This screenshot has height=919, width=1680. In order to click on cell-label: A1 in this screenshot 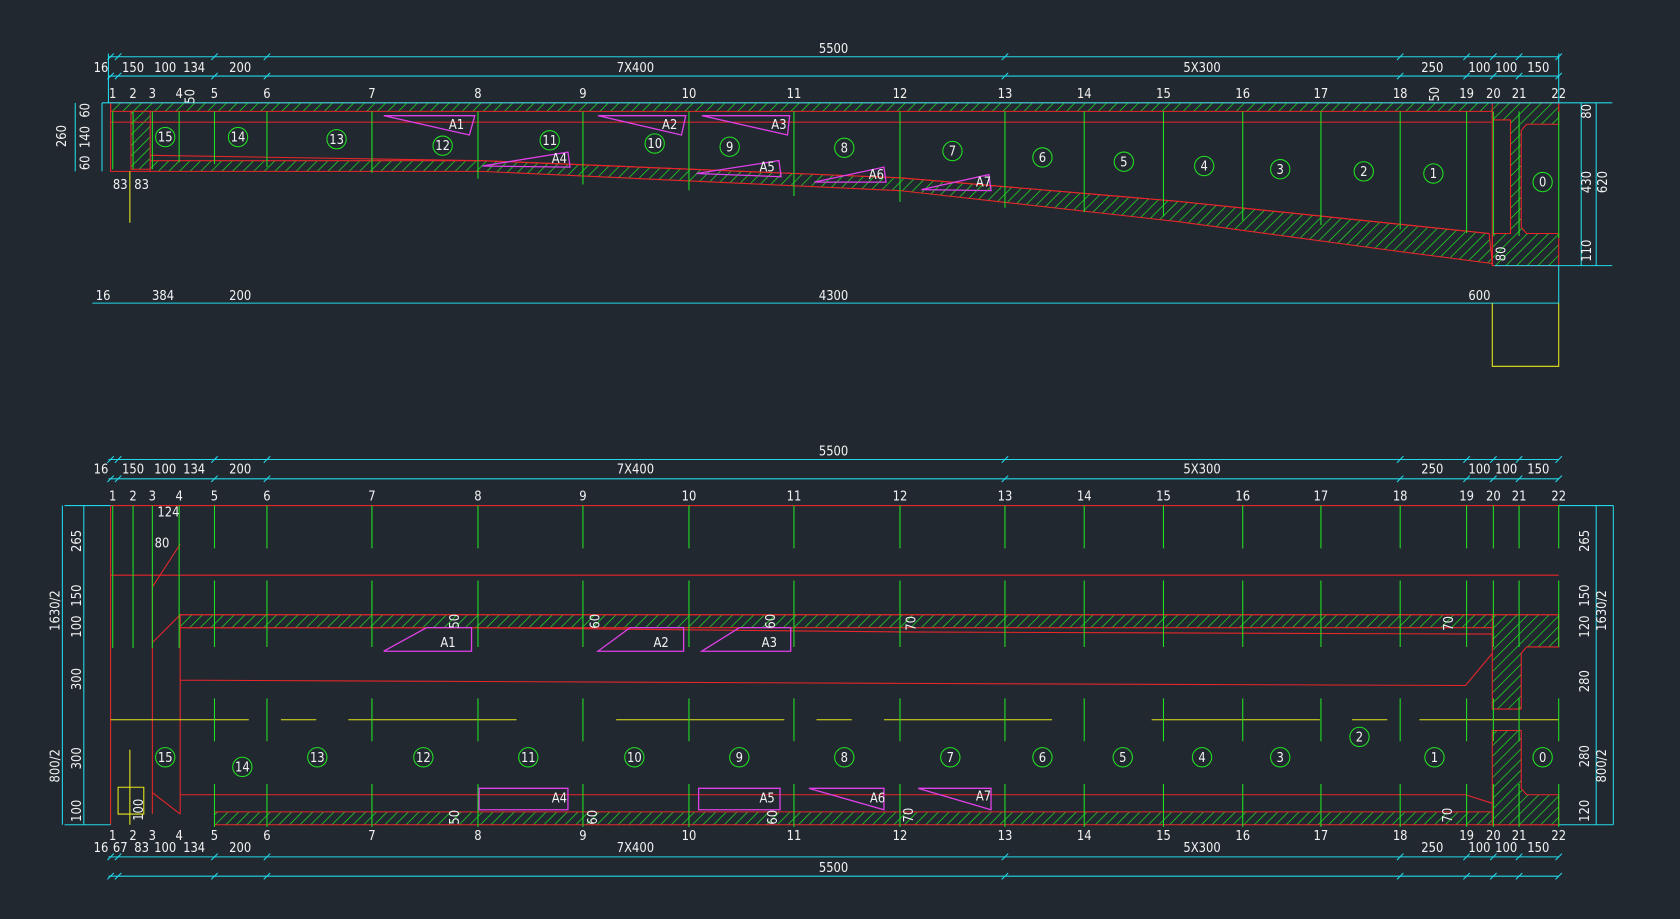, I will do `click(447, 643)`.